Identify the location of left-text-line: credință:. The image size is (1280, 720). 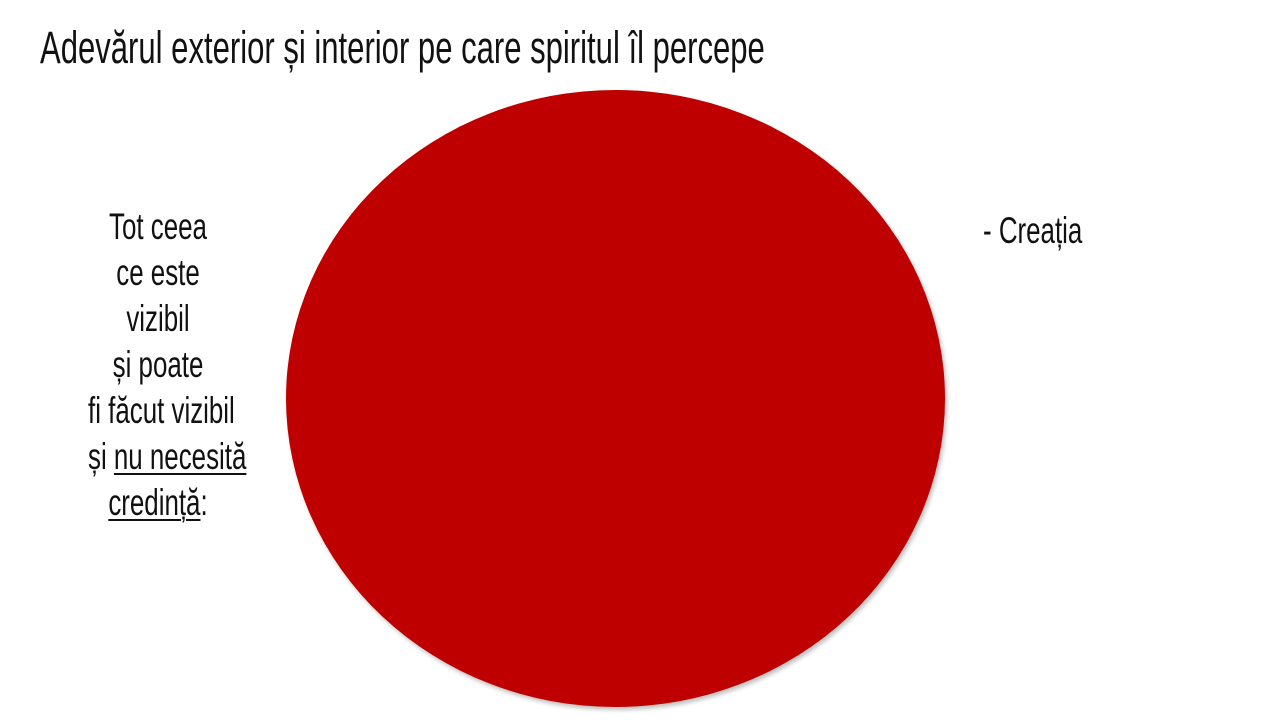
(158, 503).